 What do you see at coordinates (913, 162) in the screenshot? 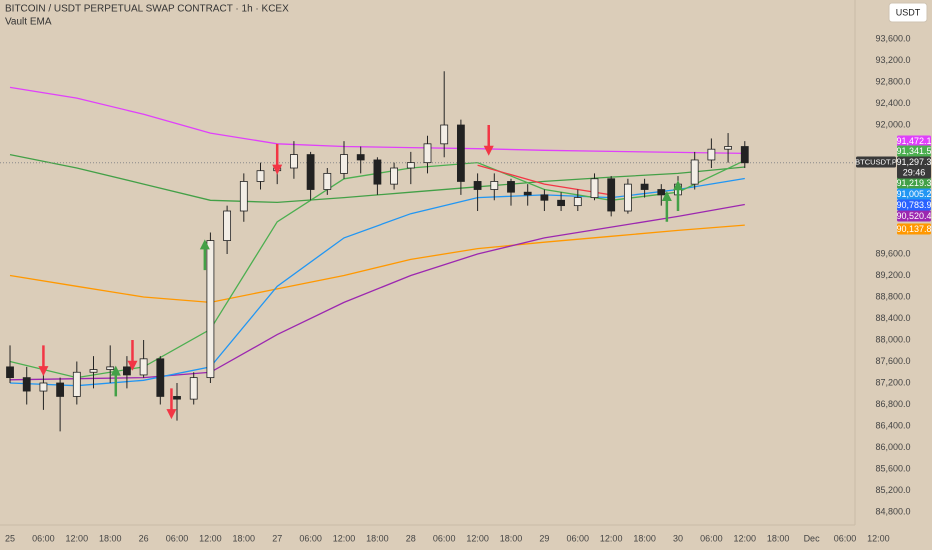
I see `last-price-label: 91,297.3` at bounding box center [913, 162].